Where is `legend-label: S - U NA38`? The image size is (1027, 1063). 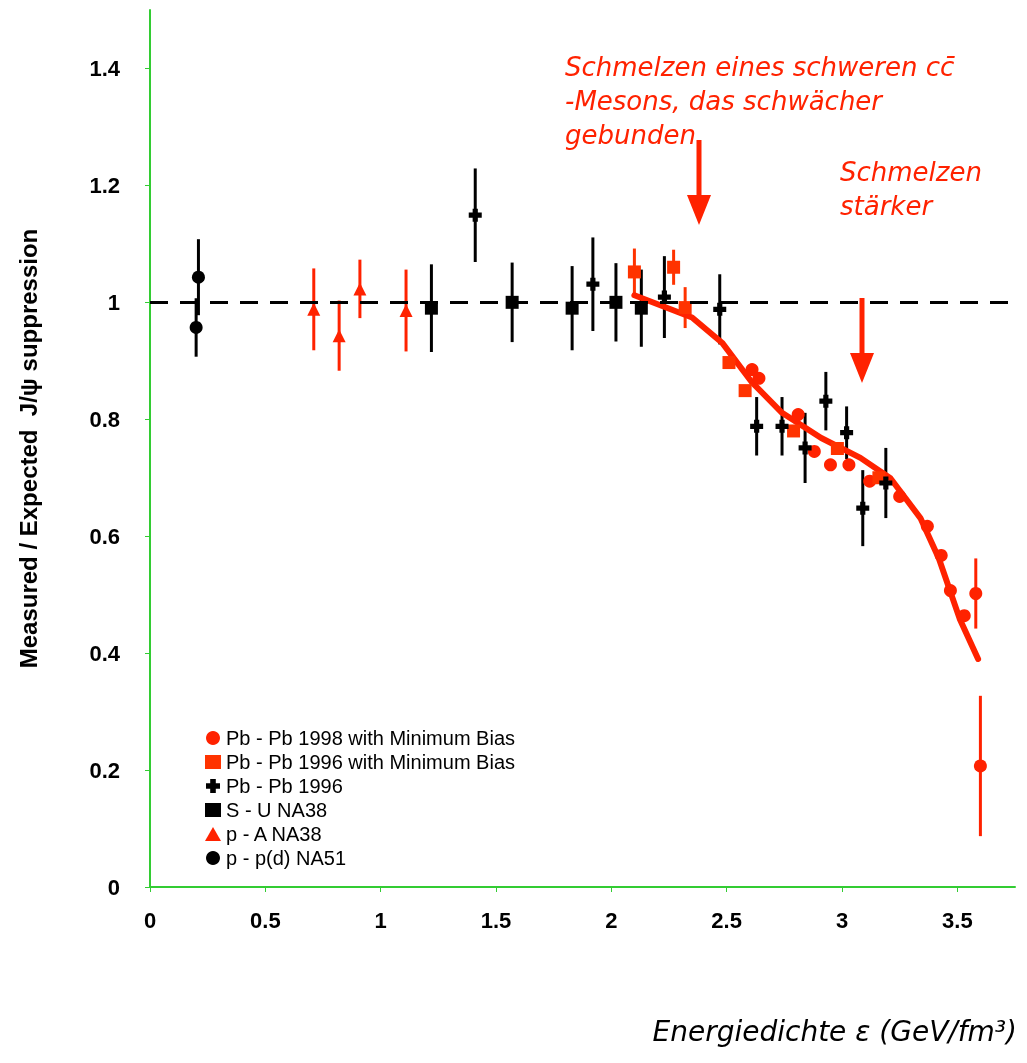
legend-label: S - U NA38 is located at coordinates (277, 810).